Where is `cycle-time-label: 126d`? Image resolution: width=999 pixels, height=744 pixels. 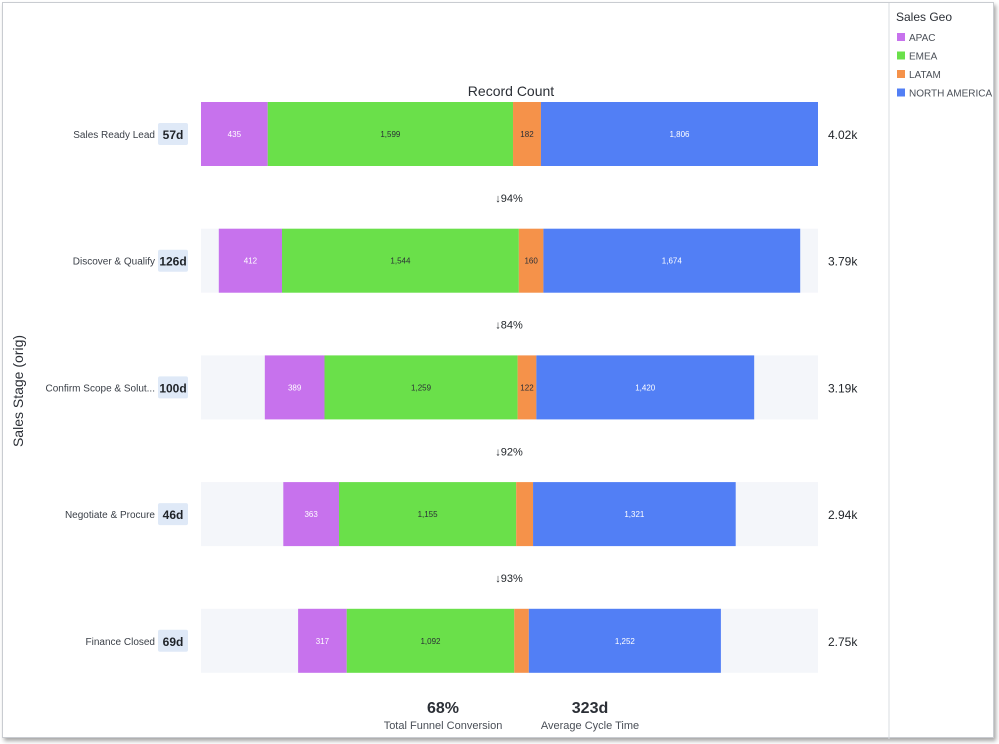 cycle-time-label: 126d is located at coordinates (172, 262).